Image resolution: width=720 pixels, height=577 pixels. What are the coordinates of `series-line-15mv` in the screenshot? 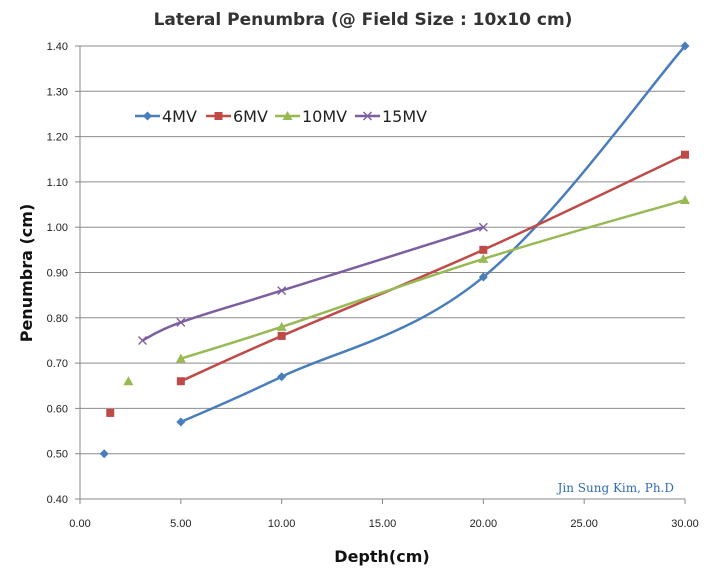 It's located at (312, 284).